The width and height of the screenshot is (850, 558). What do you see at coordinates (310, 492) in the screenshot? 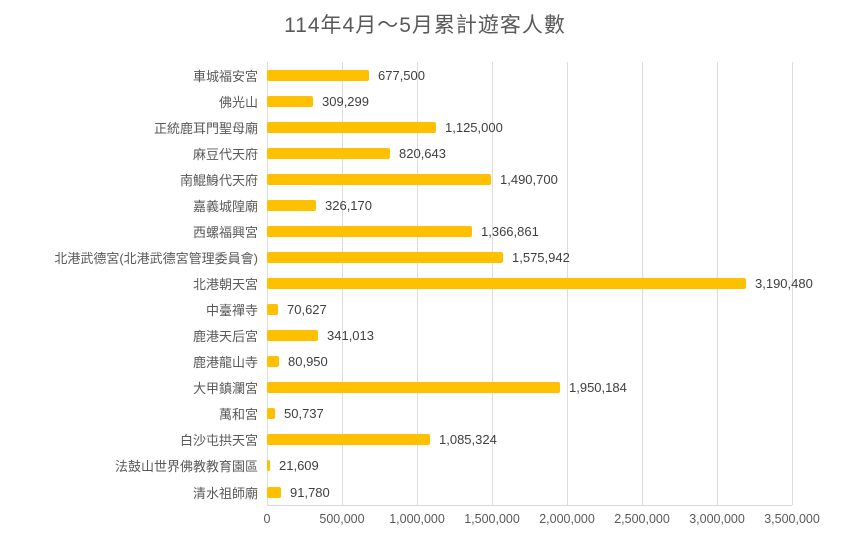
I see `value-label: 91,780` at bounding box center [310, 492].